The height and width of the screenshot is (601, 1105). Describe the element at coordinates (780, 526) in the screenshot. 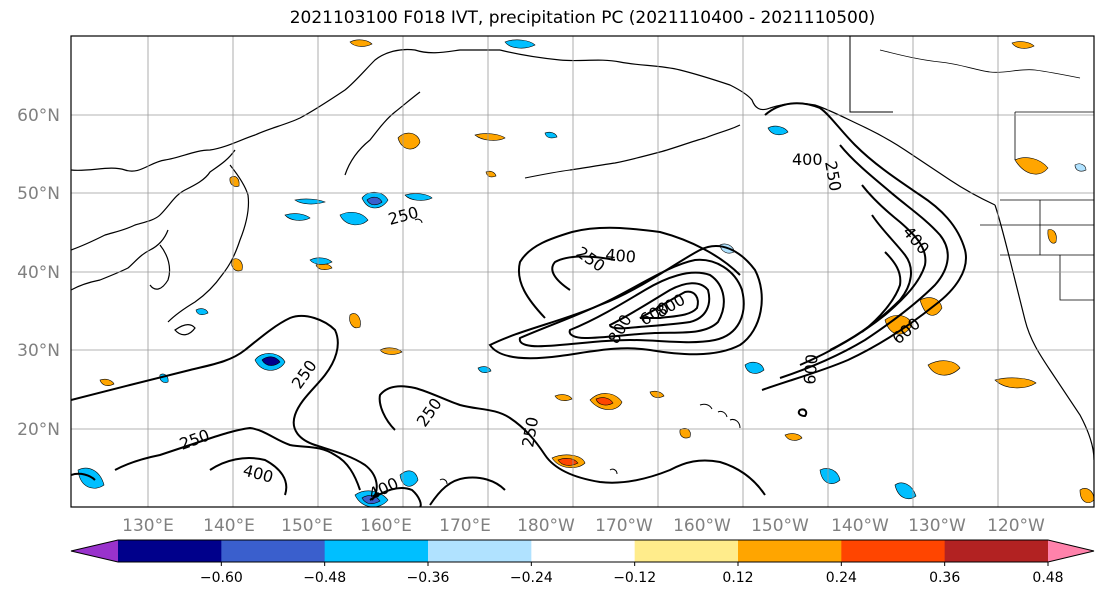

I see `lon-label: 150°W` at that location.